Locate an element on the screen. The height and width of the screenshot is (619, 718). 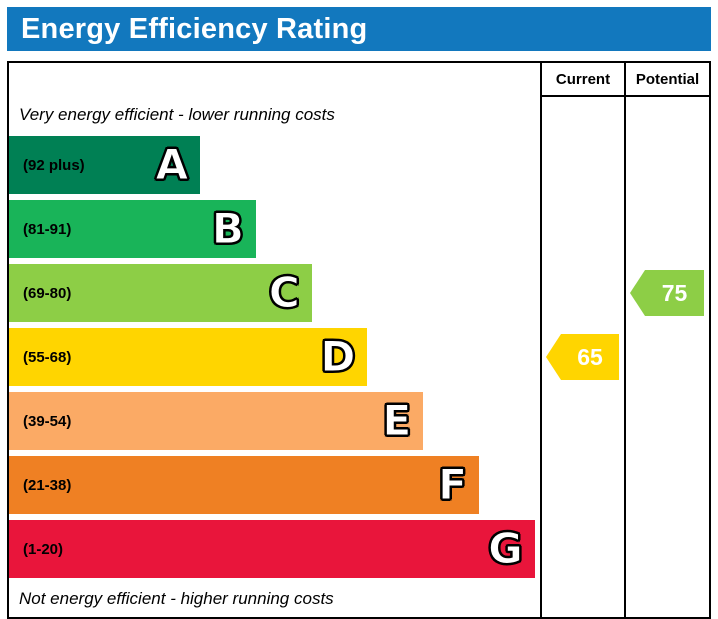
band-letter-g: G is located at coordinates (505, 548).